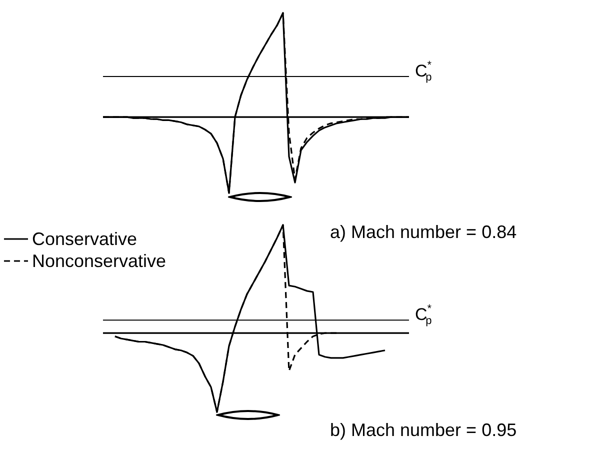  Describe the element at coordinates (99, 261) in the screenshot. I see `legend-label: Nonconservative` at that location.